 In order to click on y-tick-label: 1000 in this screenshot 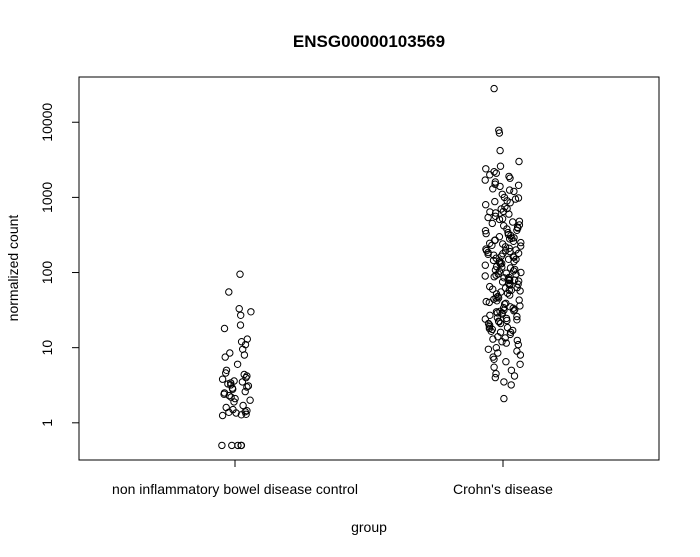, I will do `click(47, 197)`.